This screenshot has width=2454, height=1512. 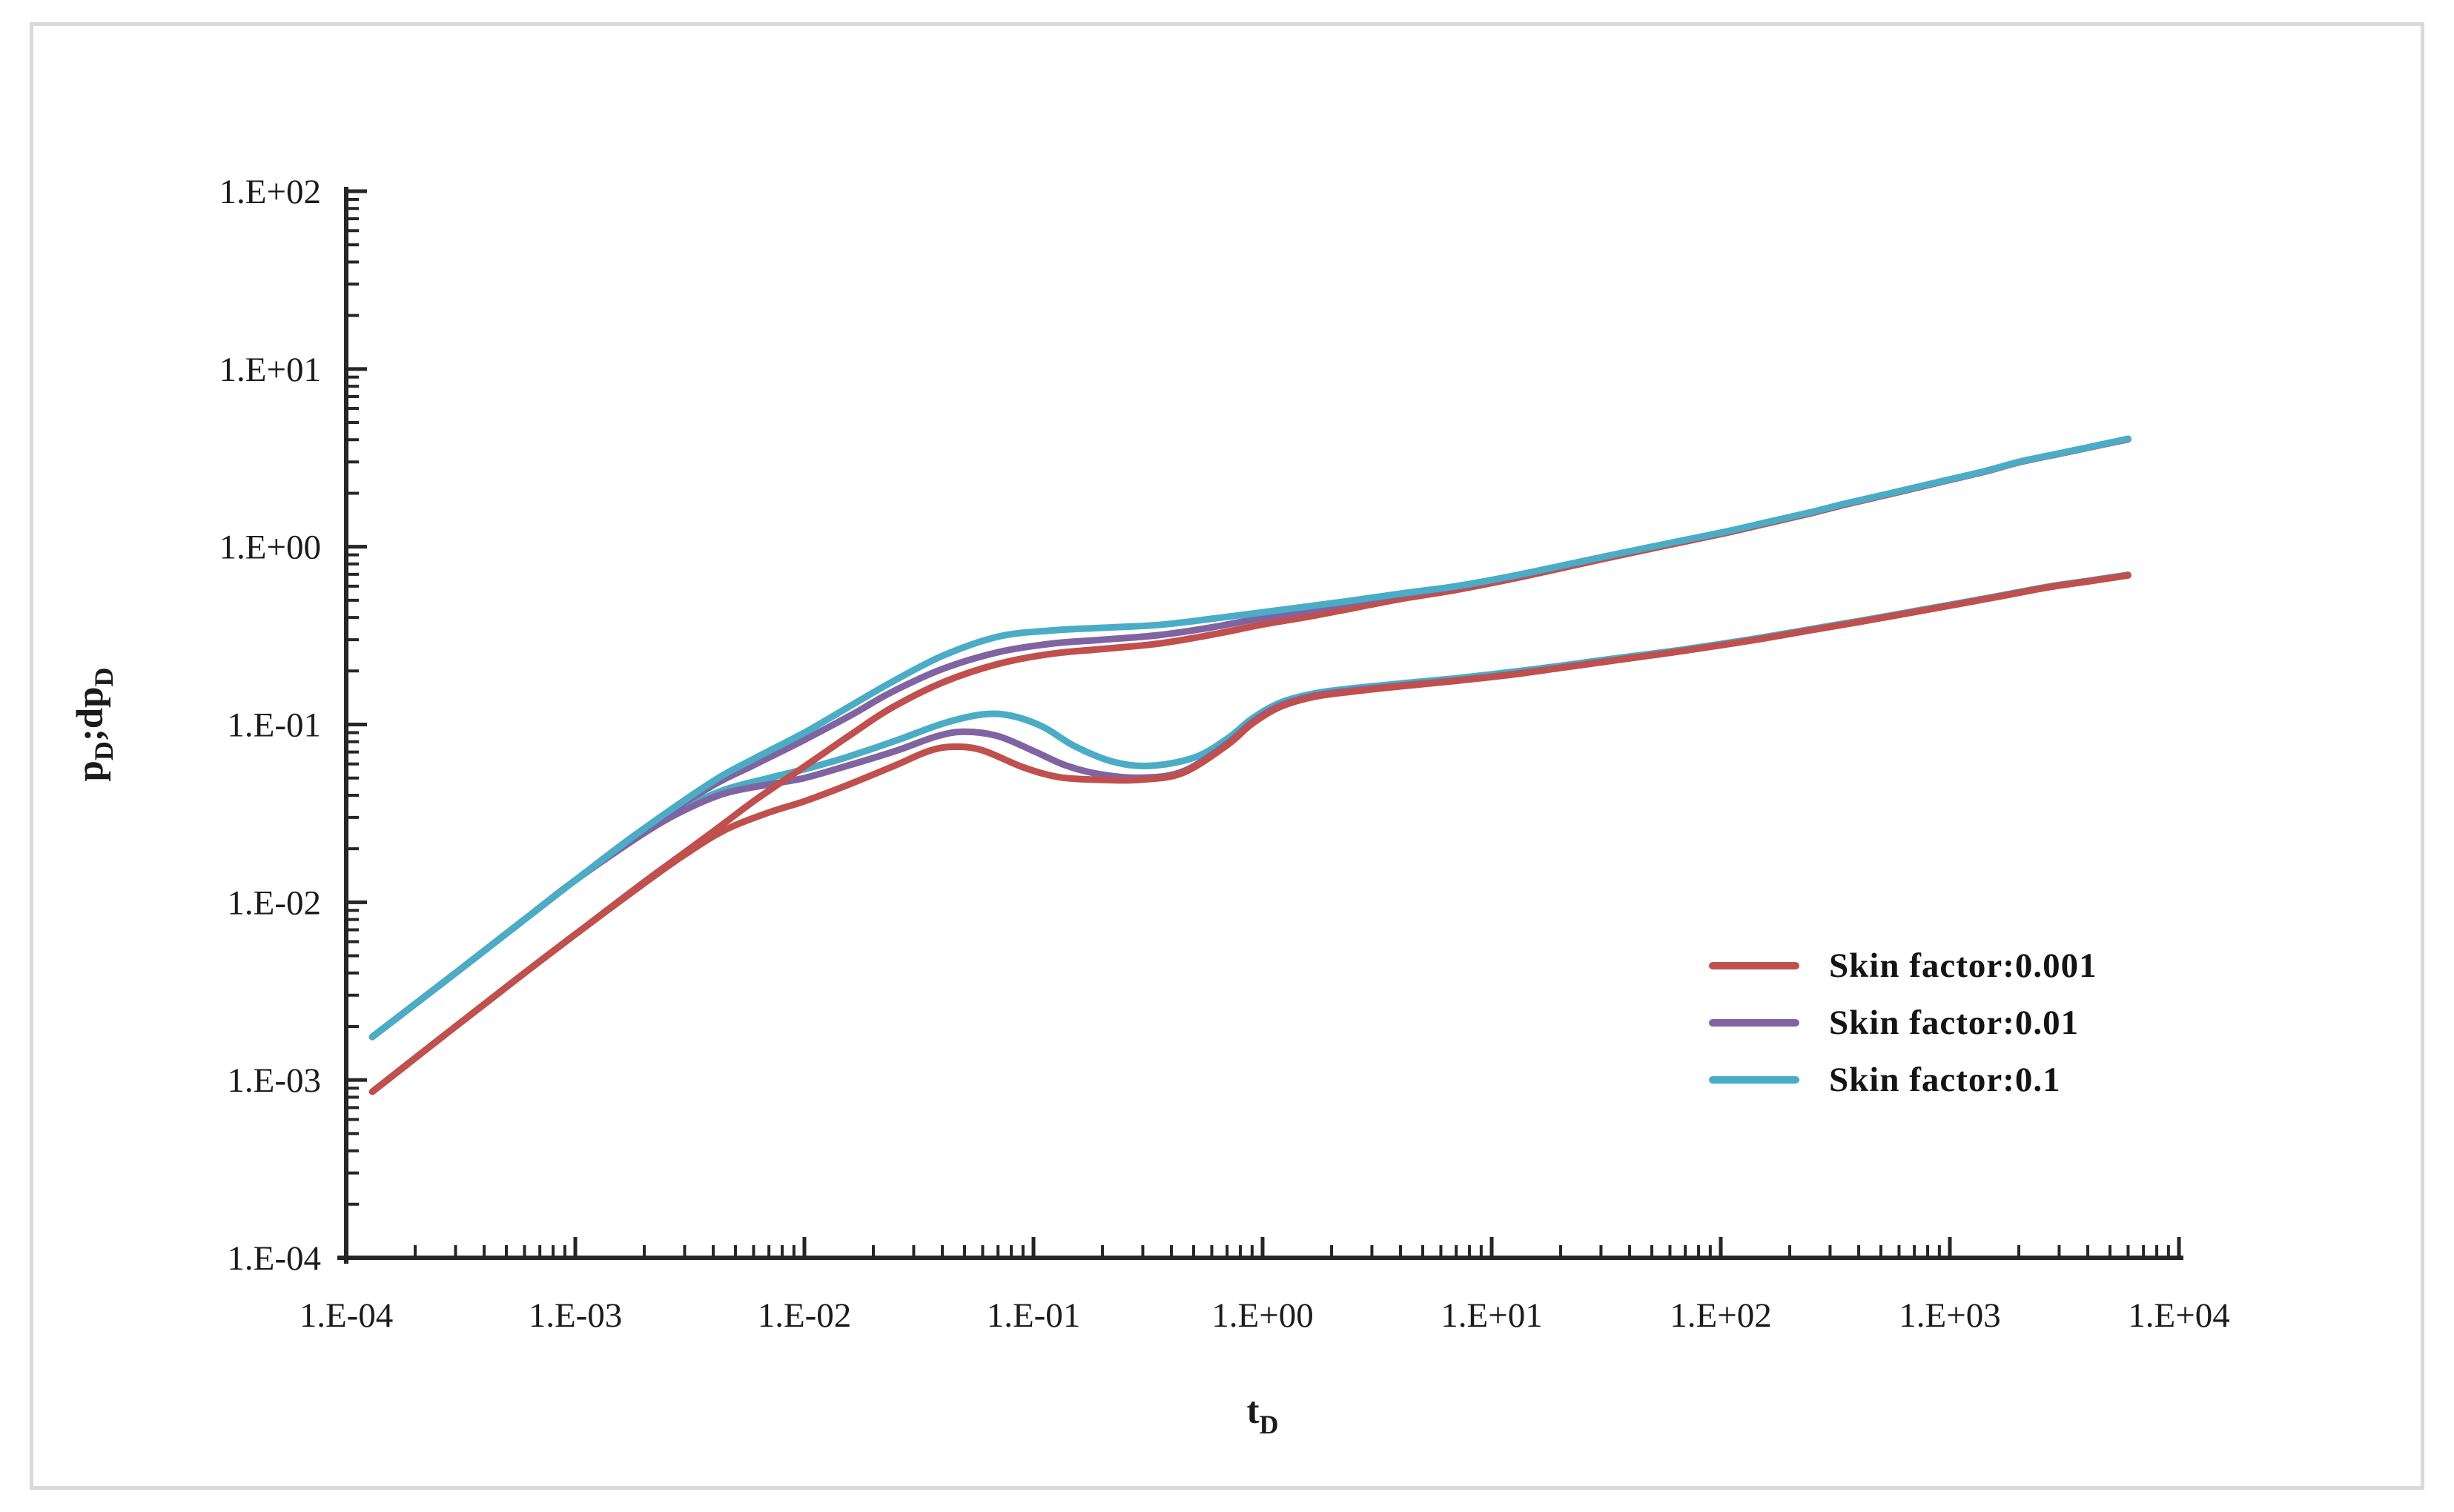 What do you see at coordinates (1949, 1316) in the screenshot?
I see `x-tick-label: 1.E+03` at bounding box center [1949, 1316].